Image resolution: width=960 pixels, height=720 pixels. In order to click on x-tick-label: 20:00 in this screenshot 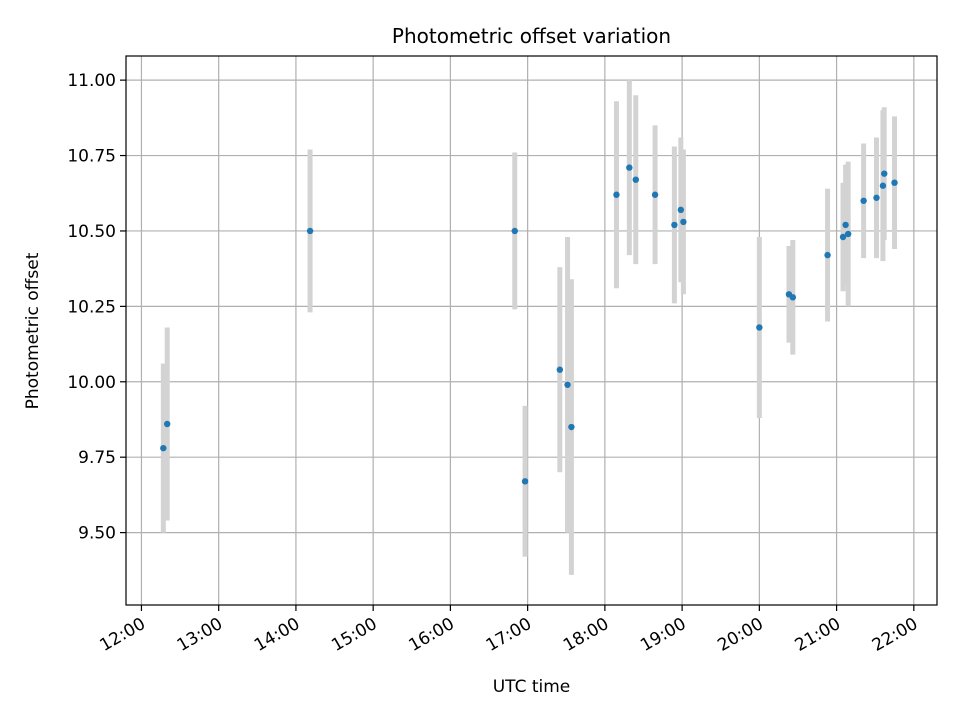, I will do `click(740, 635)`.